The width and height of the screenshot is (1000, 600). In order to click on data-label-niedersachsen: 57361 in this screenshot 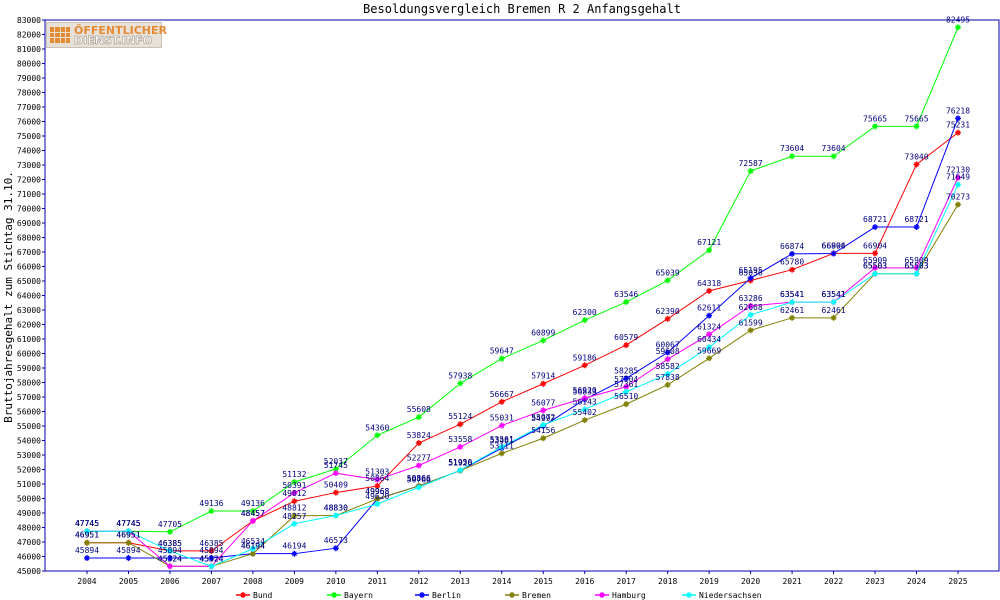, I will do `click(626, 384)`.